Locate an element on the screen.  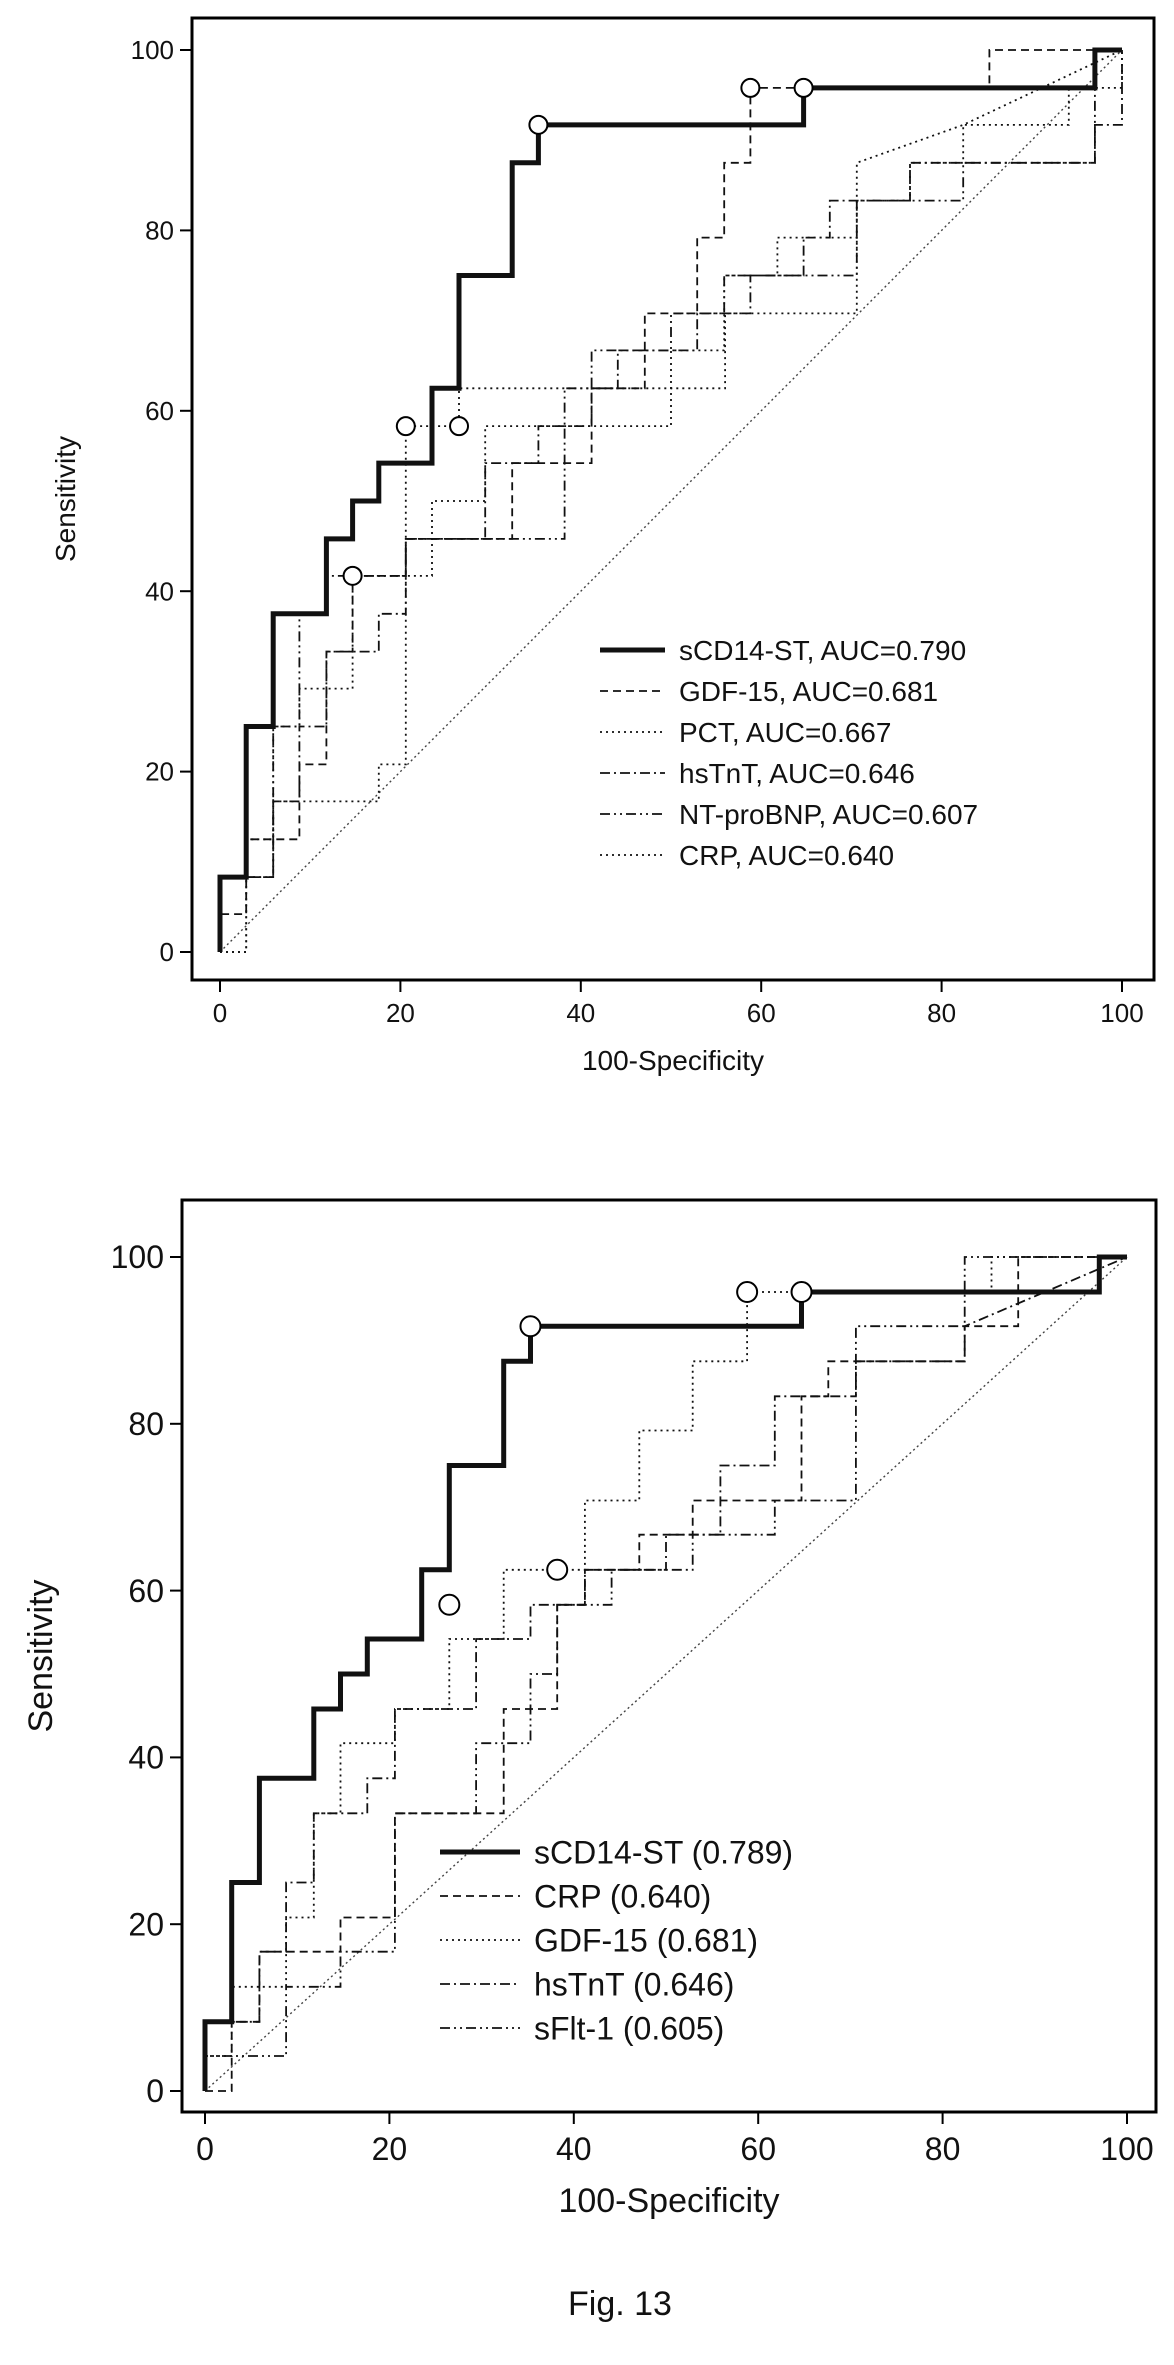
legend-label-5: sFlt-1 (0.605) is located at coordinates (629, 2029).